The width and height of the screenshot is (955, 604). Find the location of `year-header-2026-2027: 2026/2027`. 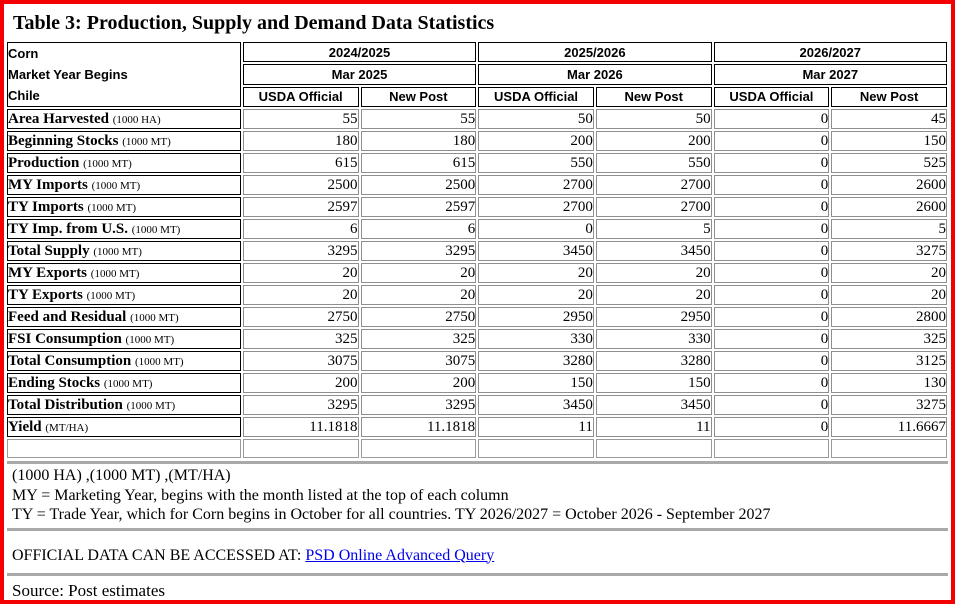

year-header-2026-2027: 2026/2027 is located at coordinates (830, 52).